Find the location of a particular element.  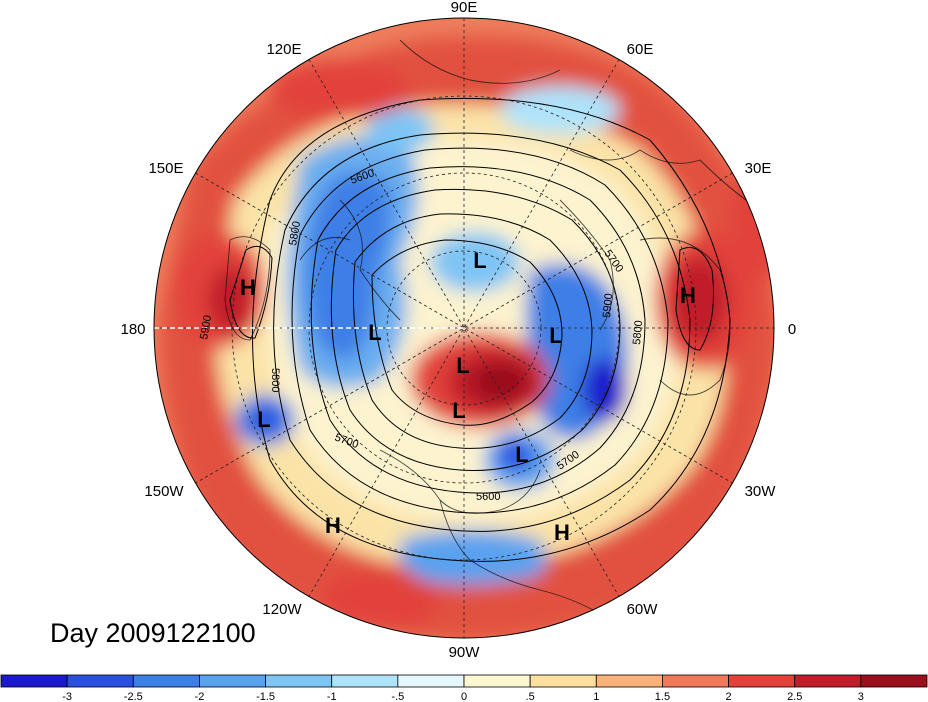

meridian-label: 150W is located at coordinates (164, 491).